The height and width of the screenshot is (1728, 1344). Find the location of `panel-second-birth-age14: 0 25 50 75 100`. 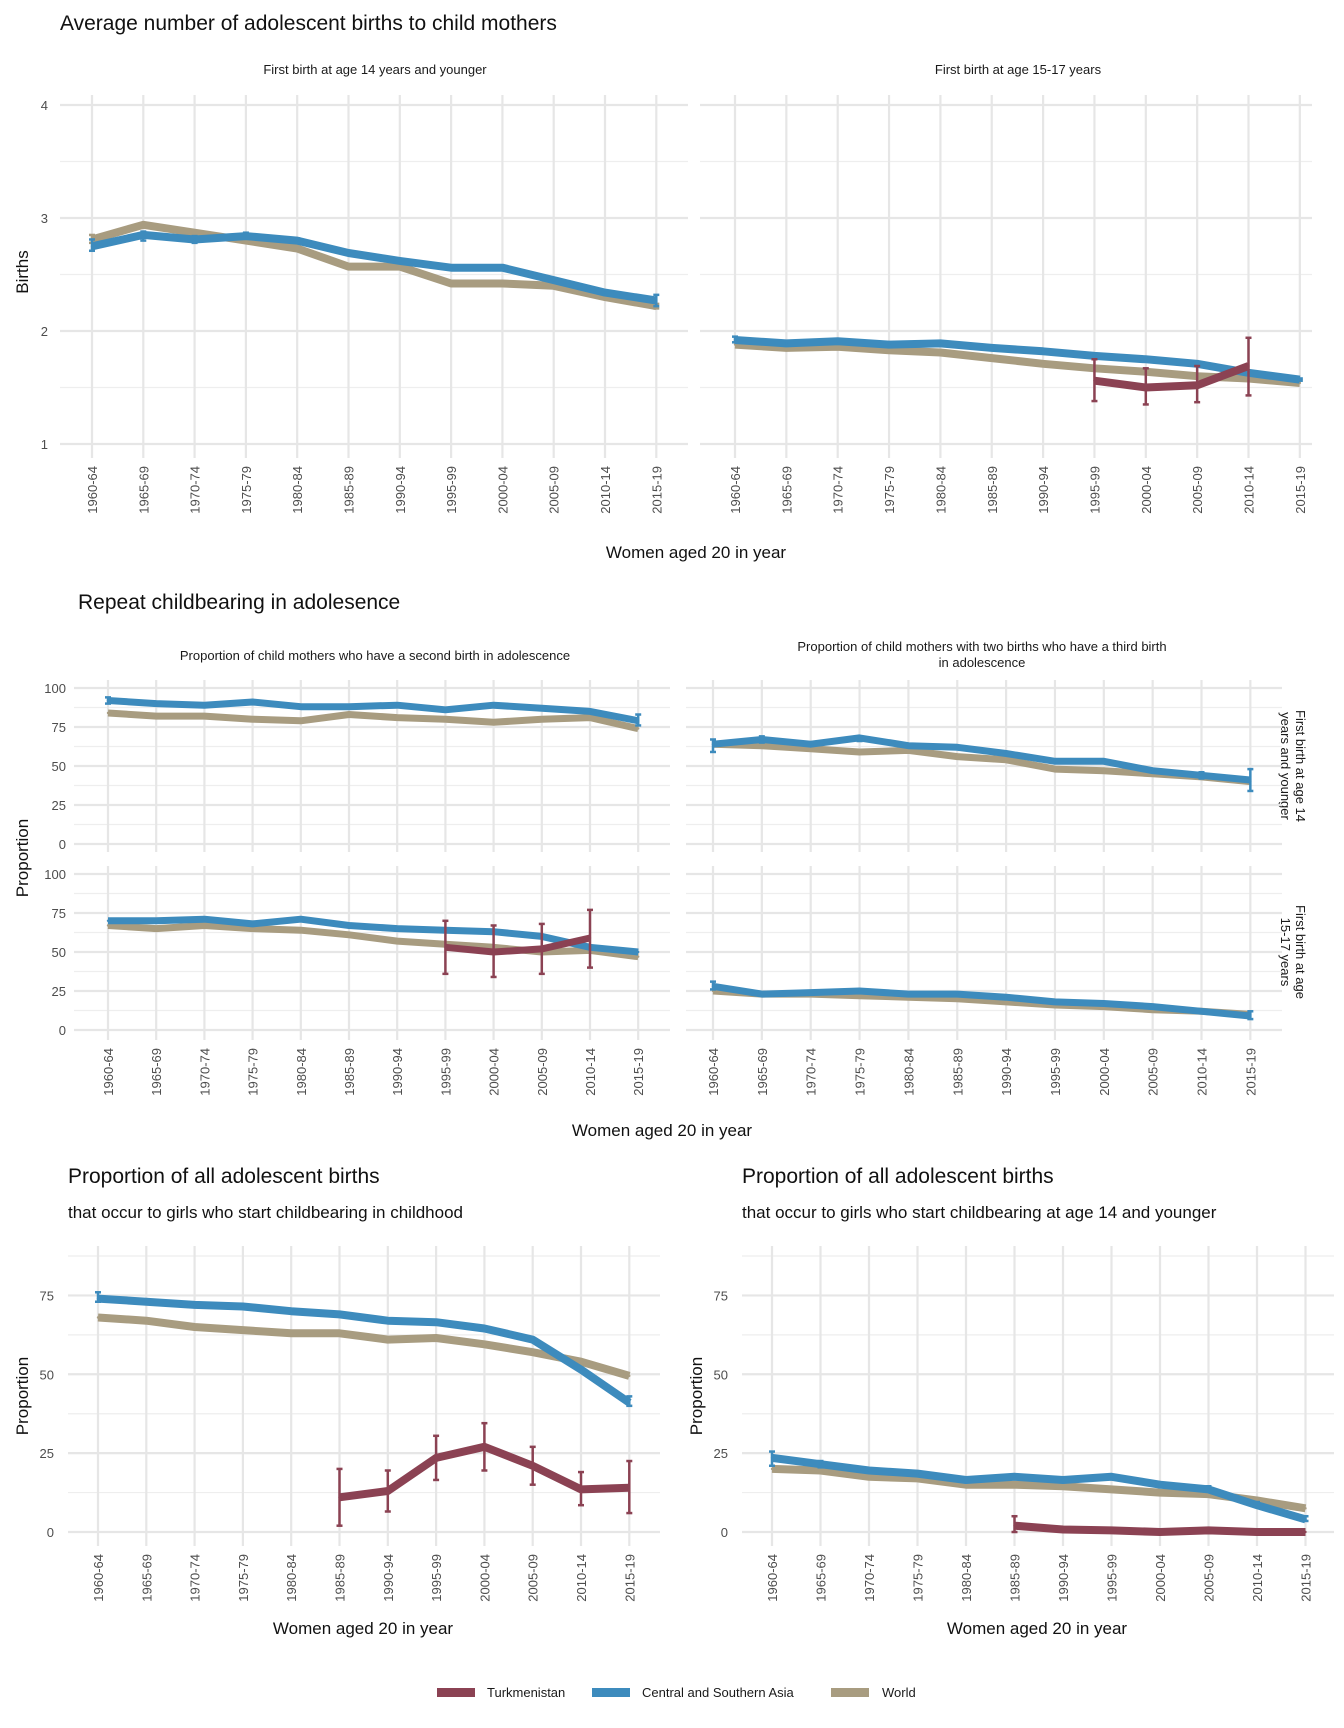

panel-second-birth-age14: 0 25 50 75 100 is located at coordinates (357, 766).